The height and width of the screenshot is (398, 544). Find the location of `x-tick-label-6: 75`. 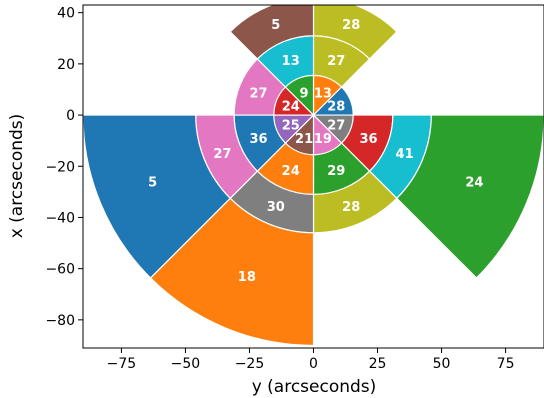

x-tick-label-6: 75 is located at coordinates (506, 364).